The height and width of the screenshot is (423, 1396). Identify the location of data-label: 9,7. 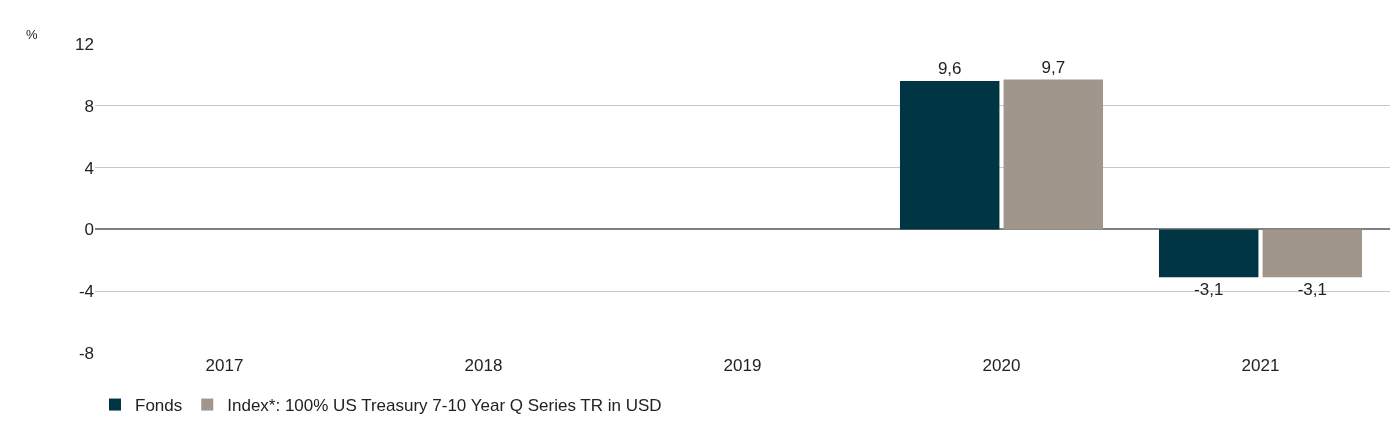
(1053, 67).